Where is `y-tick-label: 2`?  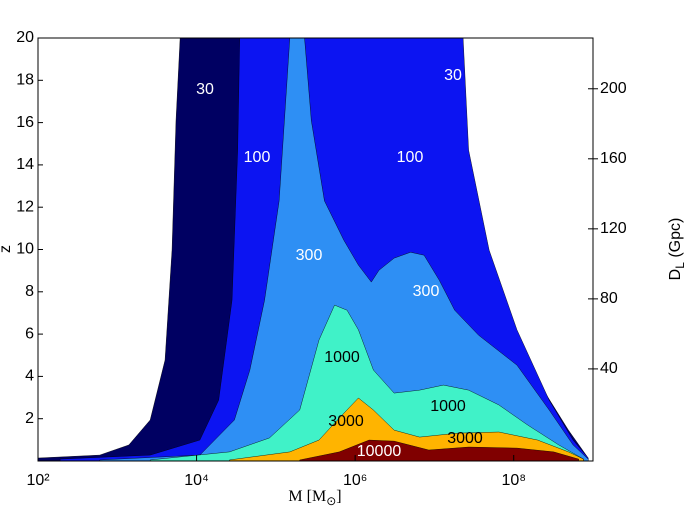
y-tick-label: 2 is located at coordinates (29, 418).